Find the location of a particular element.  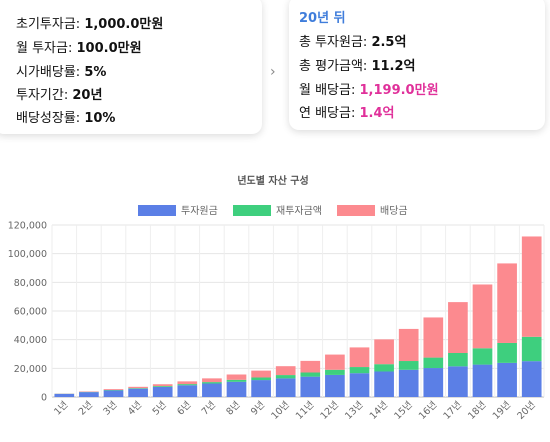

investment-period-row: 투자기간: 20년 is located at coordinates (59, 96).